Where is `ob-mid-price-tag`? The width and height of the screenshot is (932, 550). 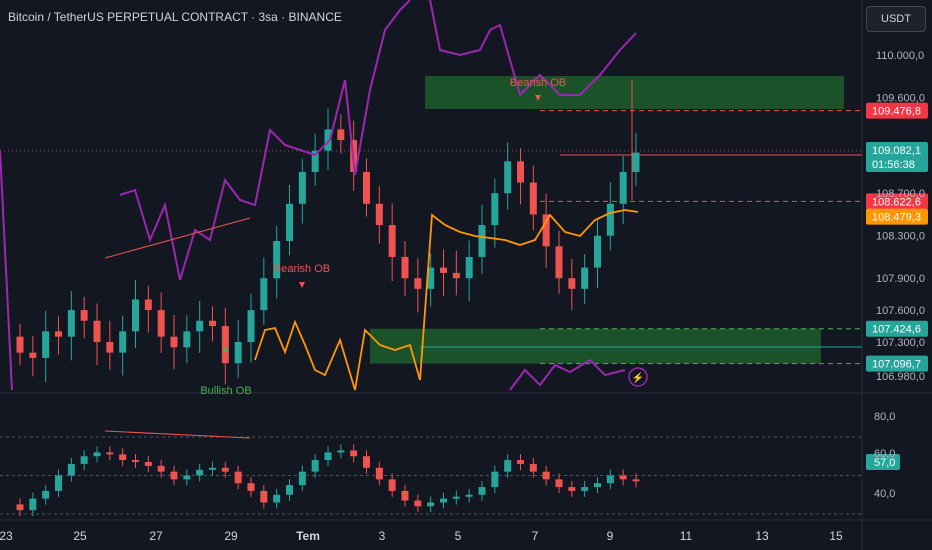 ob-mid-price-tag is located at coordinates (897, 201).